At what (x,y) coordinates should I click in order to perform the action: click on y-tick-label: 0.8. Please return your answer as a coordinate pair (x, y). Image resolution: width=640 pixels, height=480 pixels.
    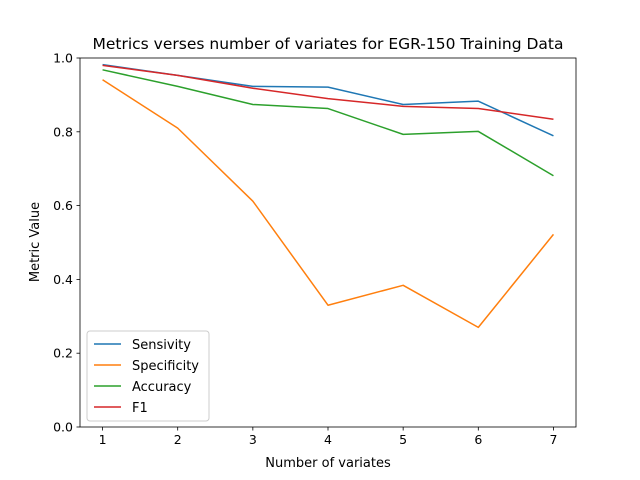
    Looking at the image, I should click on (63, 131).